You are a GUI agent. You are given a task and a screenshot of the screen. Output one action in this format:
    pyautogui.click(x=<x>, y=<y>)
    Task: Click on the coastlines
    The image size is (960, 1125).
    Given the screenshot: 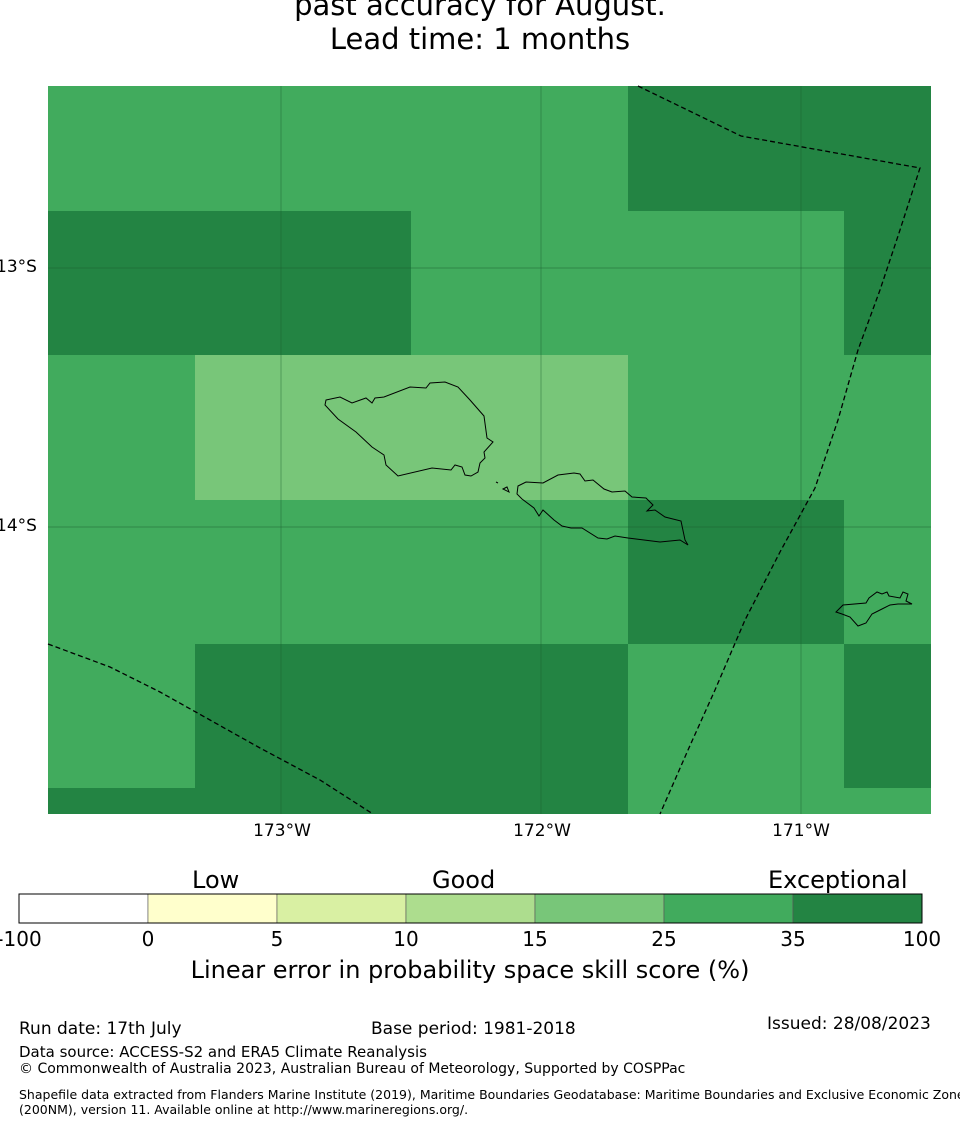 What is the action you would take?
    pyautogui.click(x=618, y=504)
    